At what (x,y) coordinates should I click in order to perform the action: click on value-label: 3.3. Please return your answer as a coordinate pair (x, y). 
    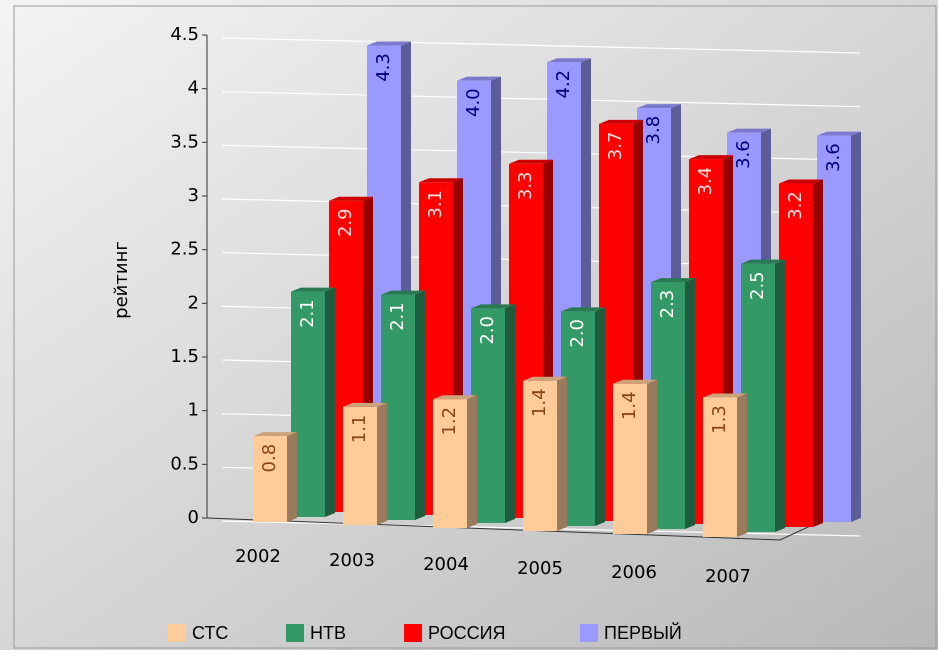
    Looking at the image, I should click on (525, 185).